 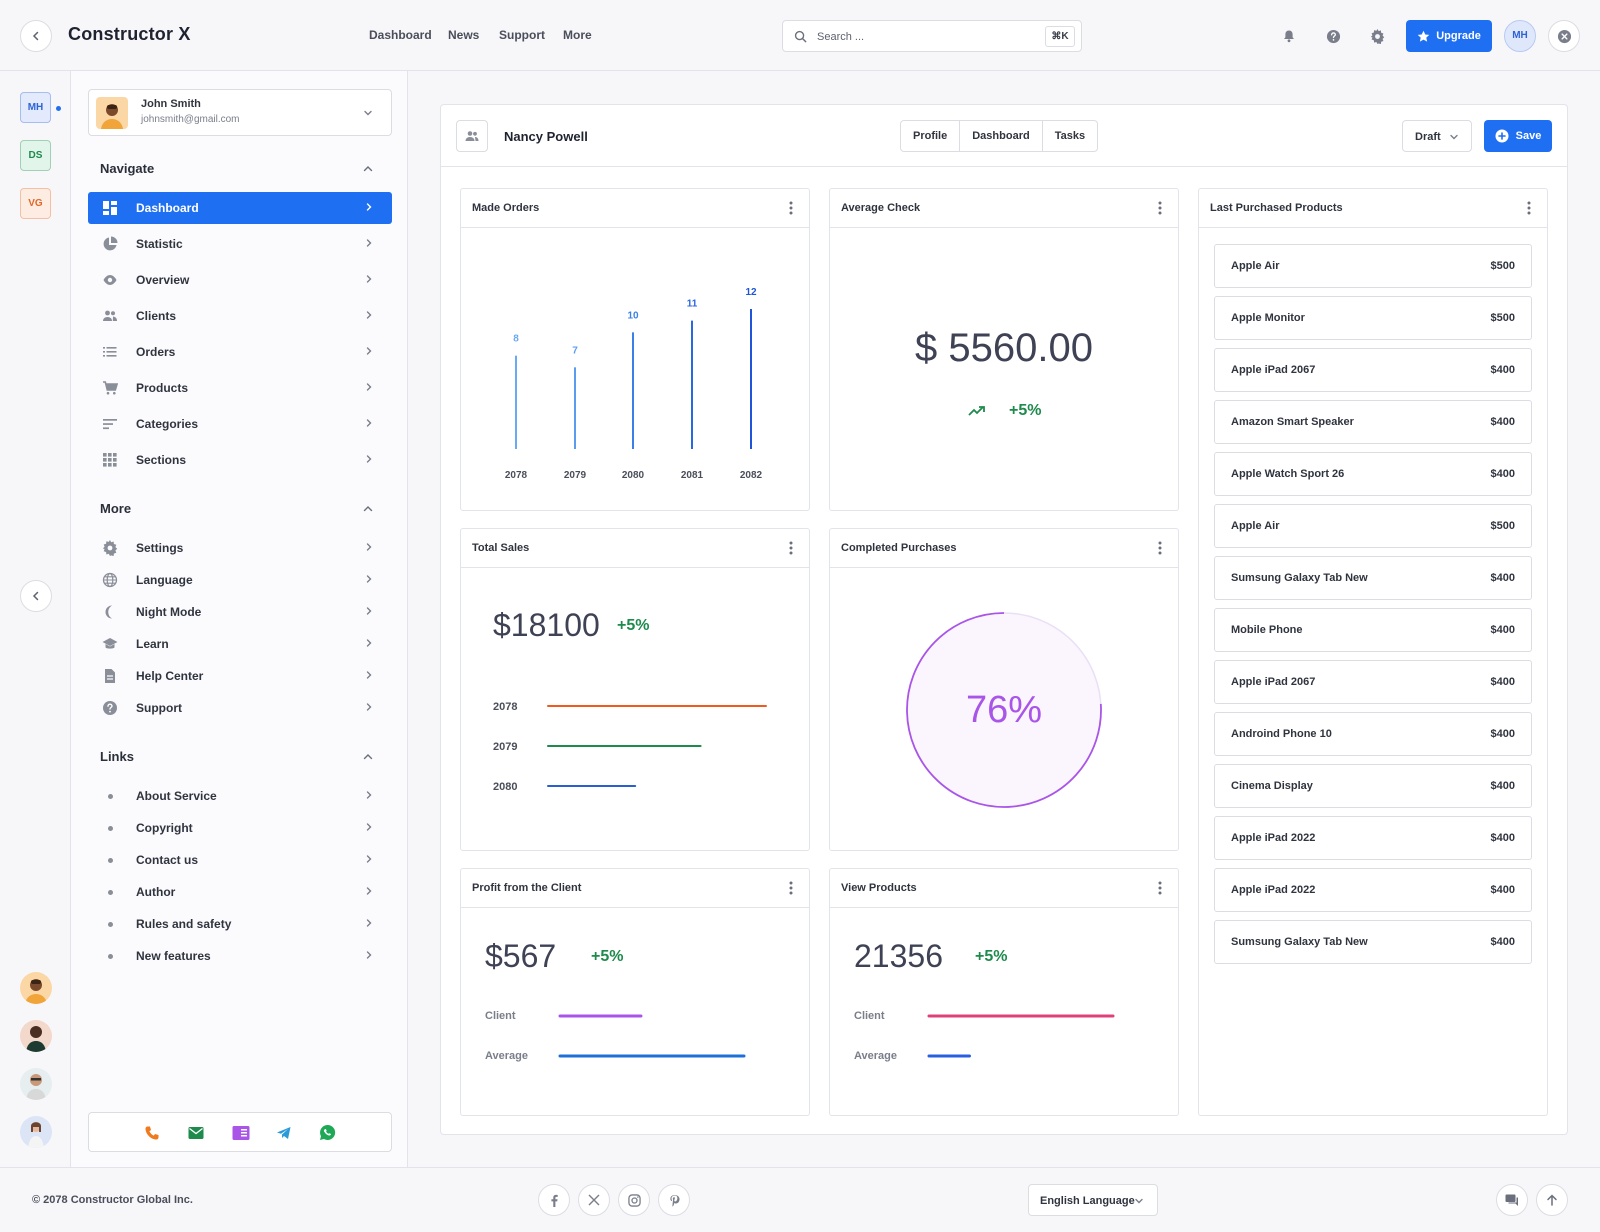 What do you see at coordinates (240, 892) in the screenshot?
I see `sidebar-item-author: Author` at bounding box center [240, 892].